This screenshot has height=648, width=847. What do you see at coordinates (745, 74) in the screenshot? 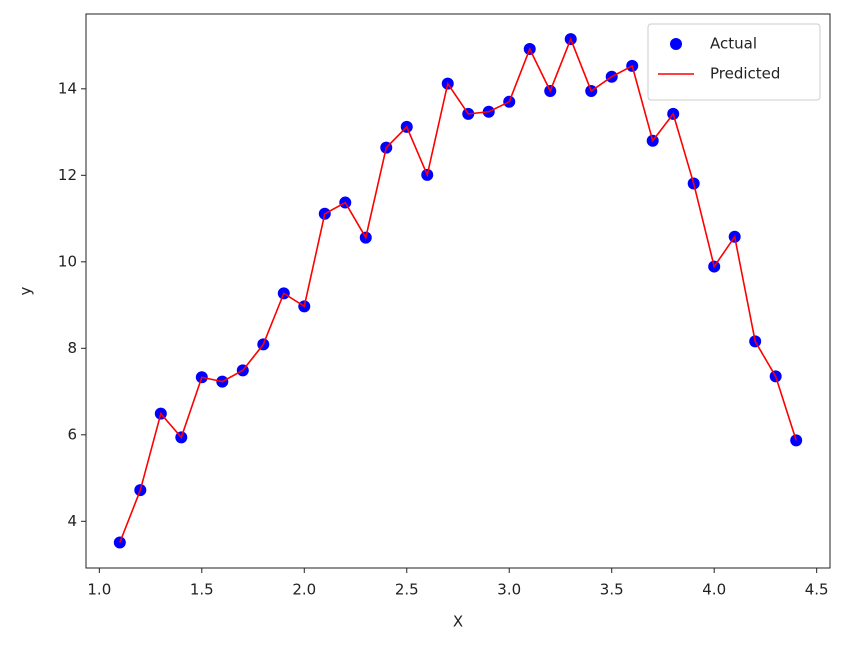
I see `legend-label: Predicted` at bounding box center [745, 74].